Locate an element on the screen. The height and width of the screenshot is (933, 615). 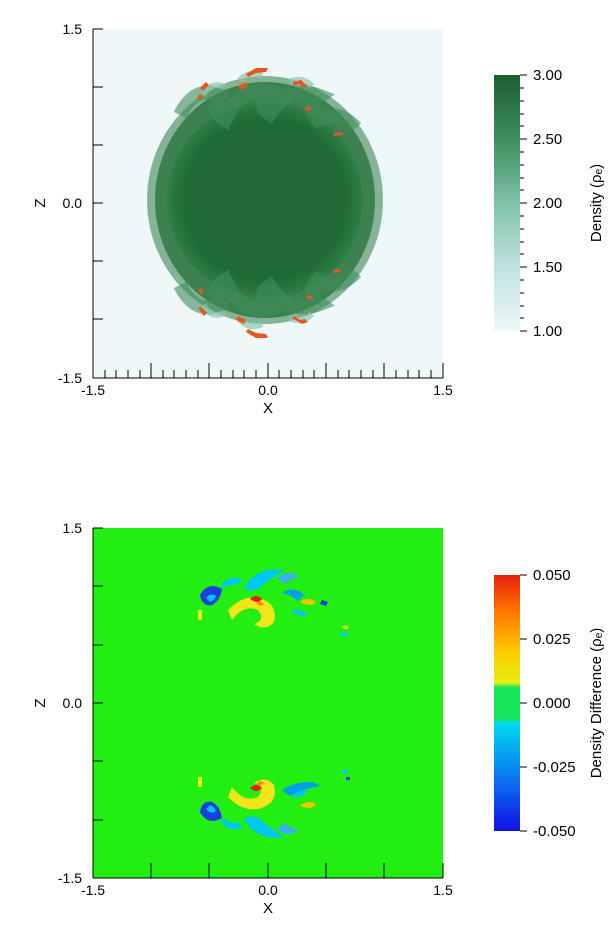
colorbar-tick-label: 0.025 is located at coordinates (552, 639).